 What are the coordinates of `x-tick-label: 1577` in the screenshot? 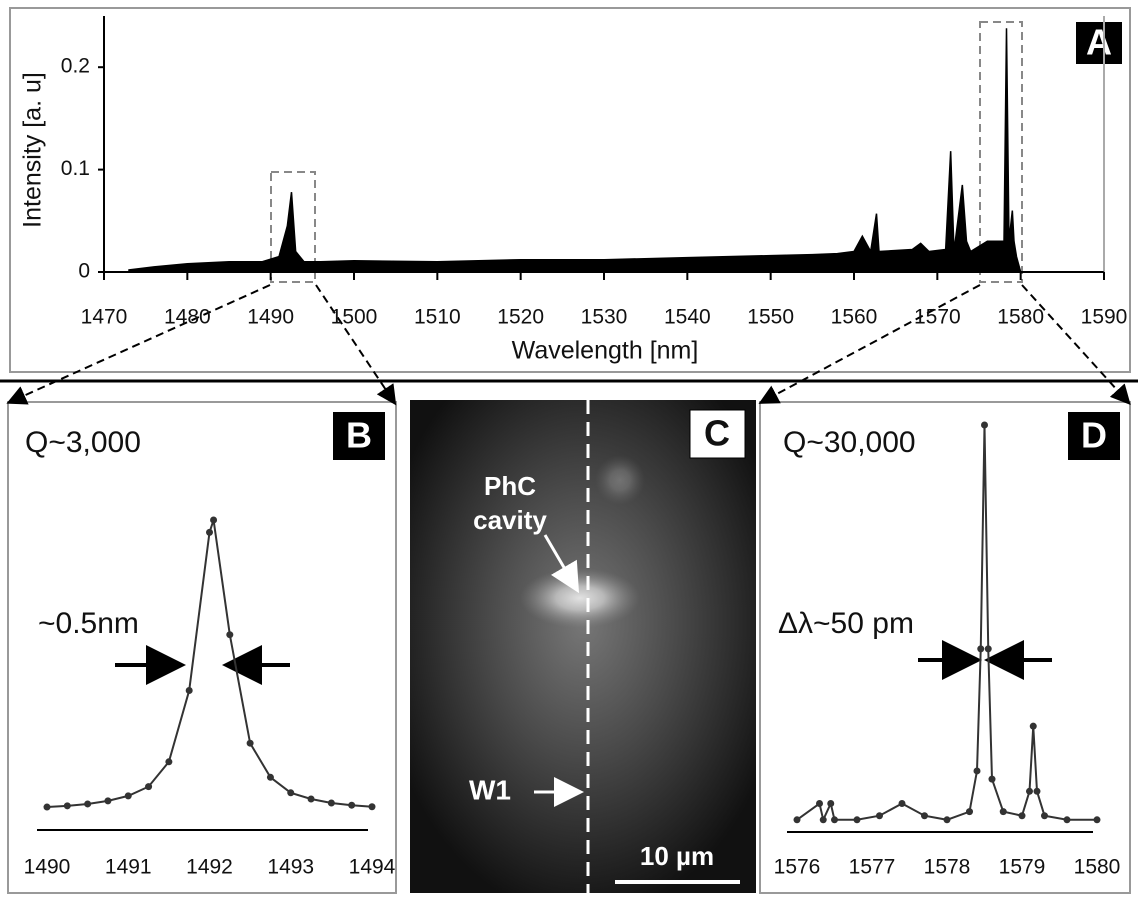 It's located at (872, 867).